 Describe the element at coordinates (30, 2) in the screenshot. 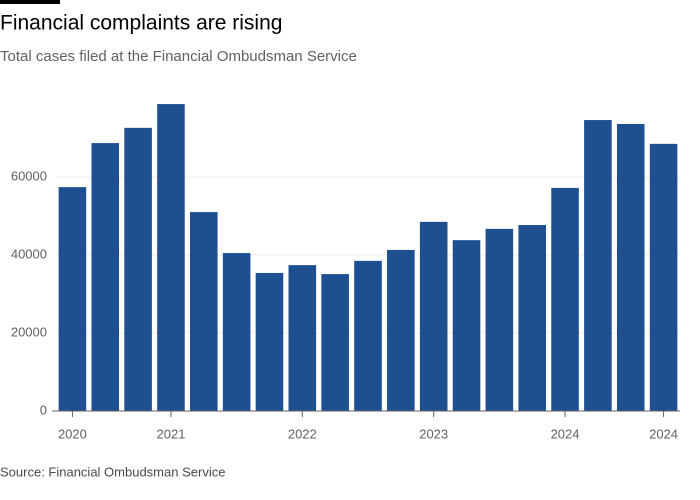

I see `title-accent` at that location.